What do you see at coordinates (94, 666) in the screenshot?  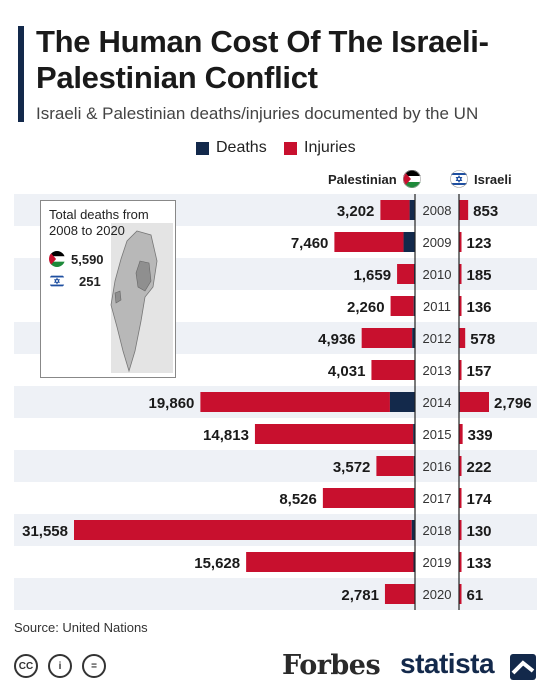 I see `no-derivatives-icon: =` at bounding box center [94, 666].